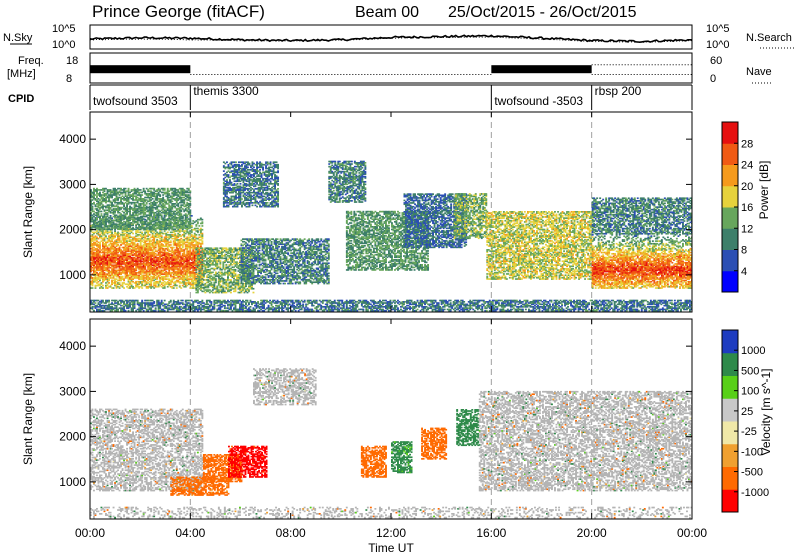 This screenshot has height=554, width=800. What do you see at coordinates (759, 72) in the screenshot?
I see `nave-label: Nave` at bounding box center [759, 72].